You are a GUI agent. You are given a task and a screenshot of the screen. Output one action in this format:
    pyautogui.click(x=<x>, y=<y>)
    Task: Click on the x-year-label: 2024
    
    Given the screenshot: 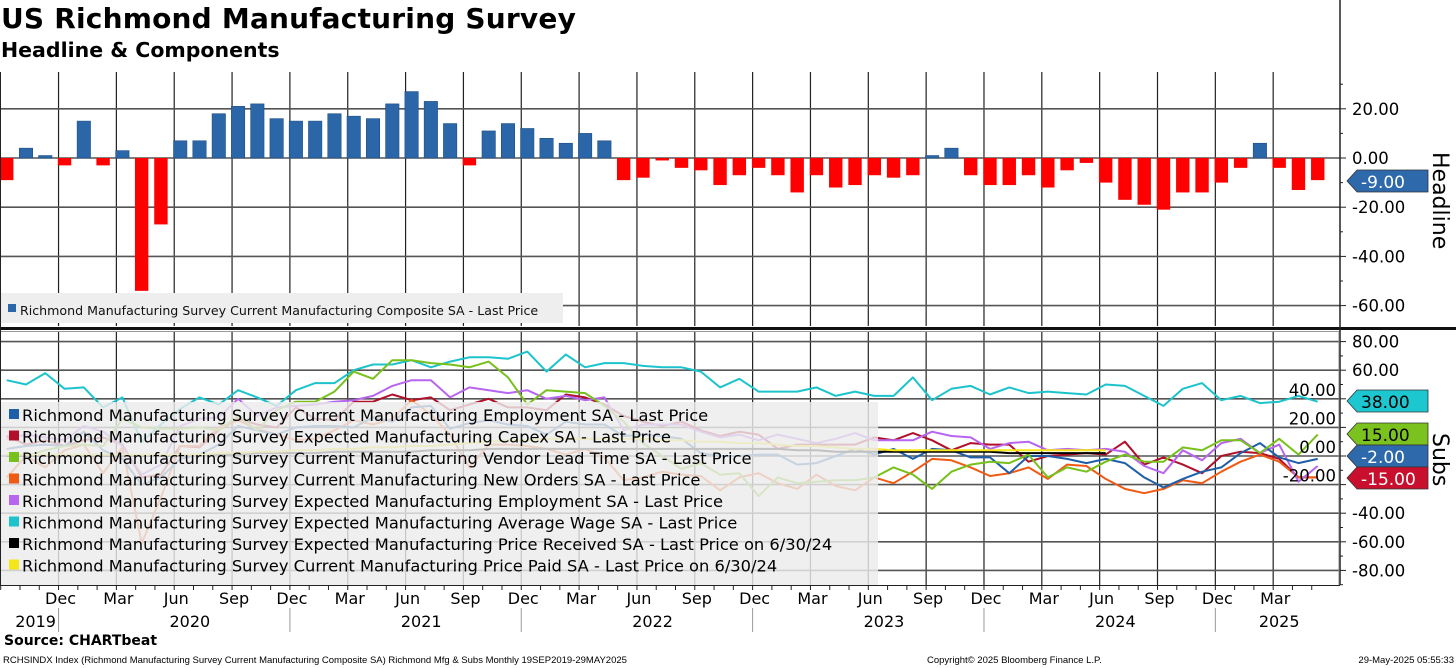 What is the action you would take?
    pyautogui.click(x=1115, y=621)
    